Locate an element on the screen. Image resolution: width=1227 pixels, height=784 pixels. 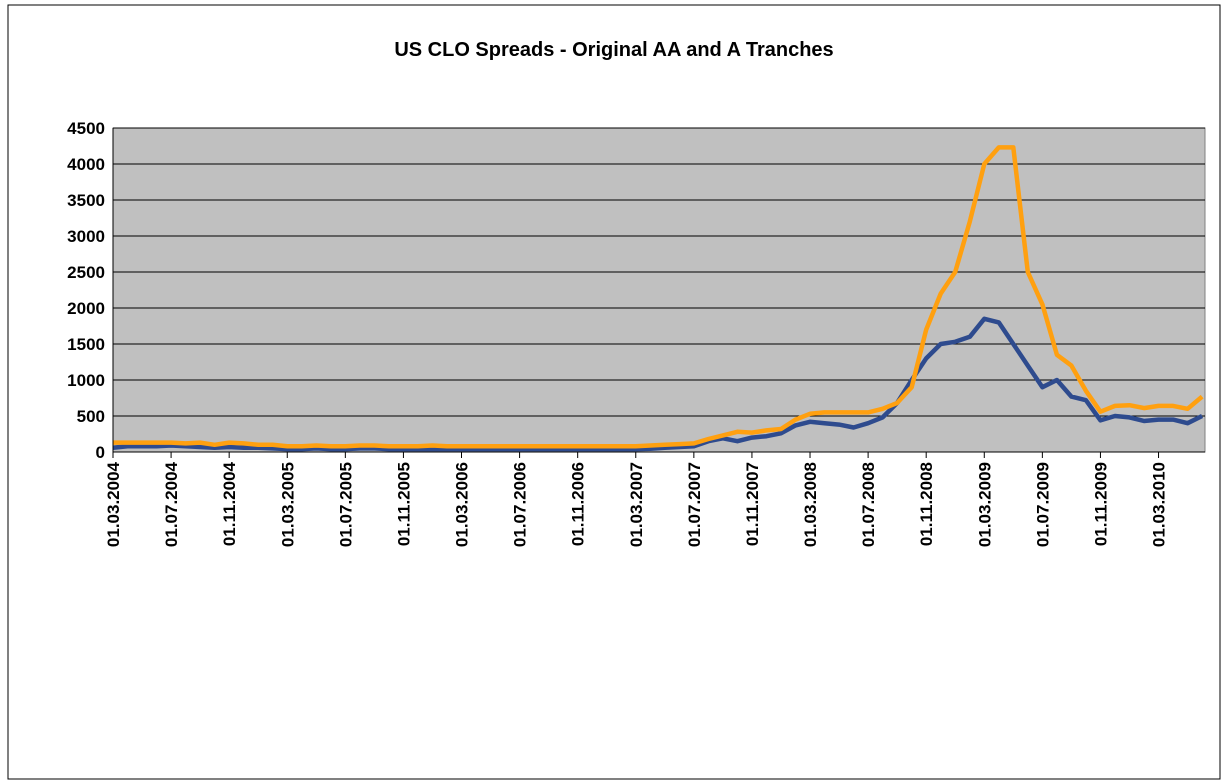
x-tick-label: 01.03.2007 is located at coordinates (636, 504).